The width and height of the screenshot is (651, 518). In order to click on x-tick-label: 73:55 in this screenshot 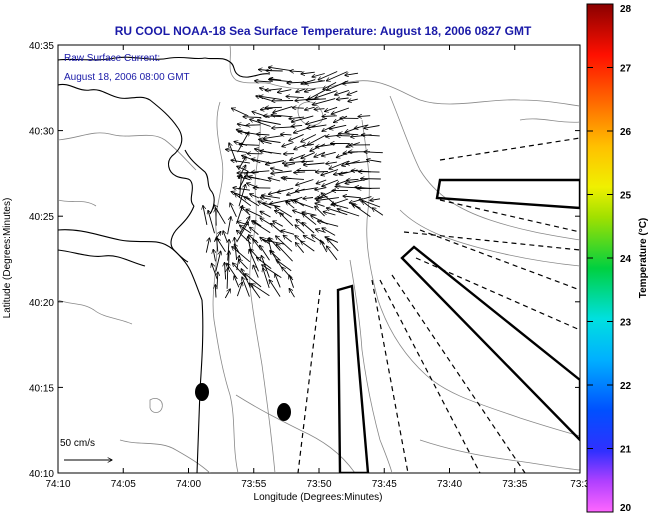, I will do `click(253, 484)`.